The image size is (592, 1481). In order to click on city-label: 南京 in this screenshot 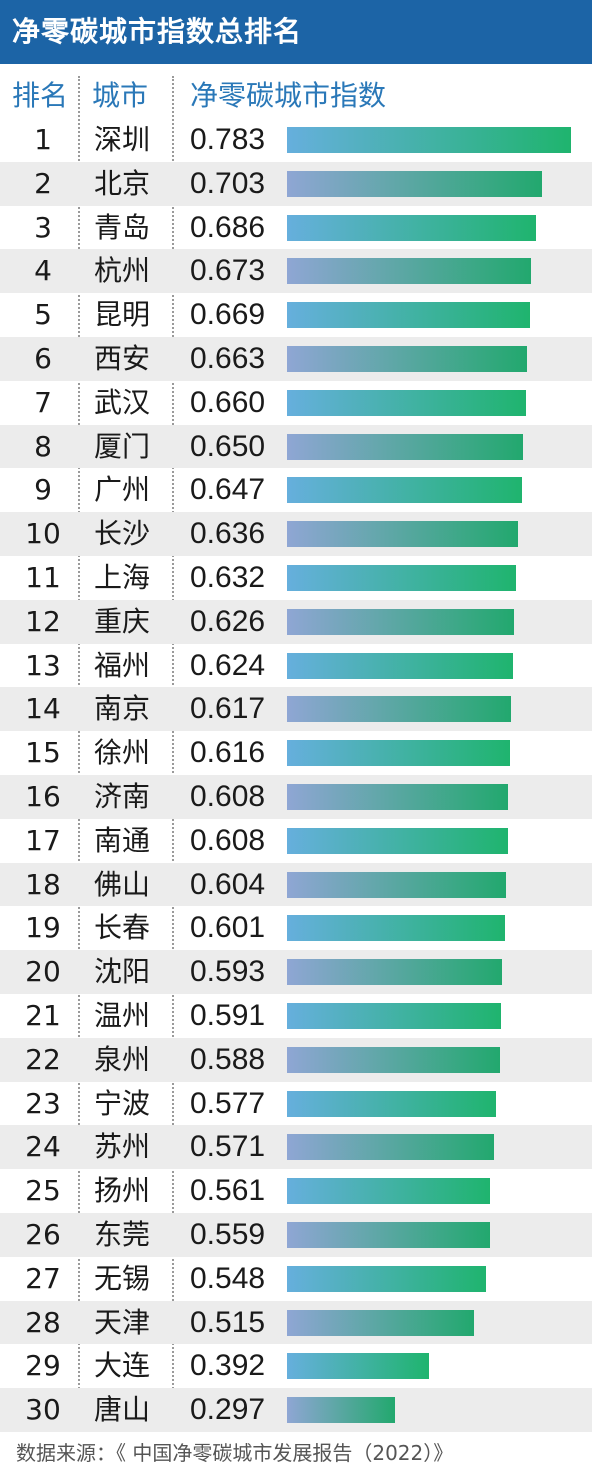, I will do `click(122, 709)`.